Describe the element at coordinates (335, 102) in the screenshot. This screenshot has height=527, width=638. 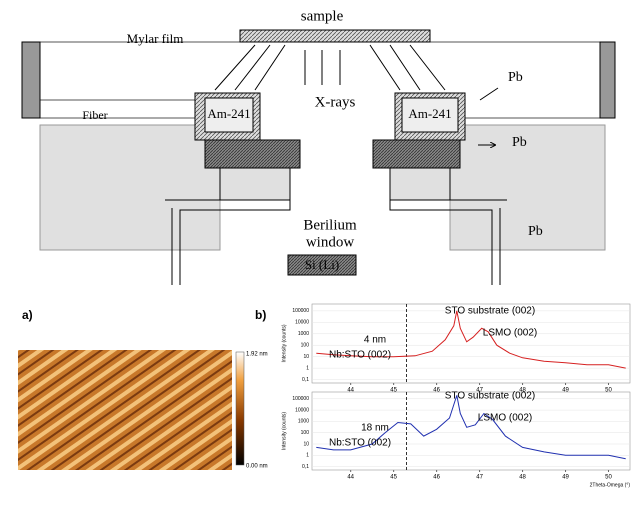
I see `label: X-rays` at that location.